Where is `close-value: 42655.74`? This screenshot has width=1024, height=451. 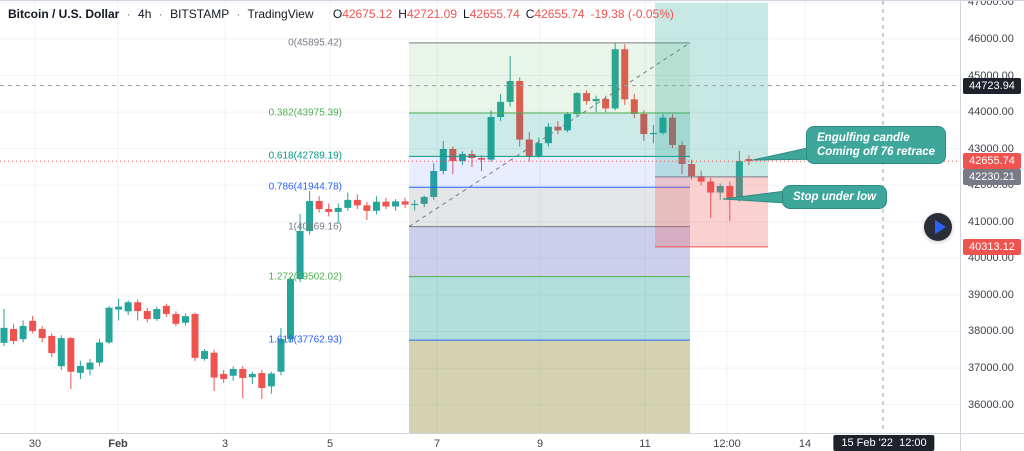
close-value: 42655.74 is located at coordinates (559, 14).